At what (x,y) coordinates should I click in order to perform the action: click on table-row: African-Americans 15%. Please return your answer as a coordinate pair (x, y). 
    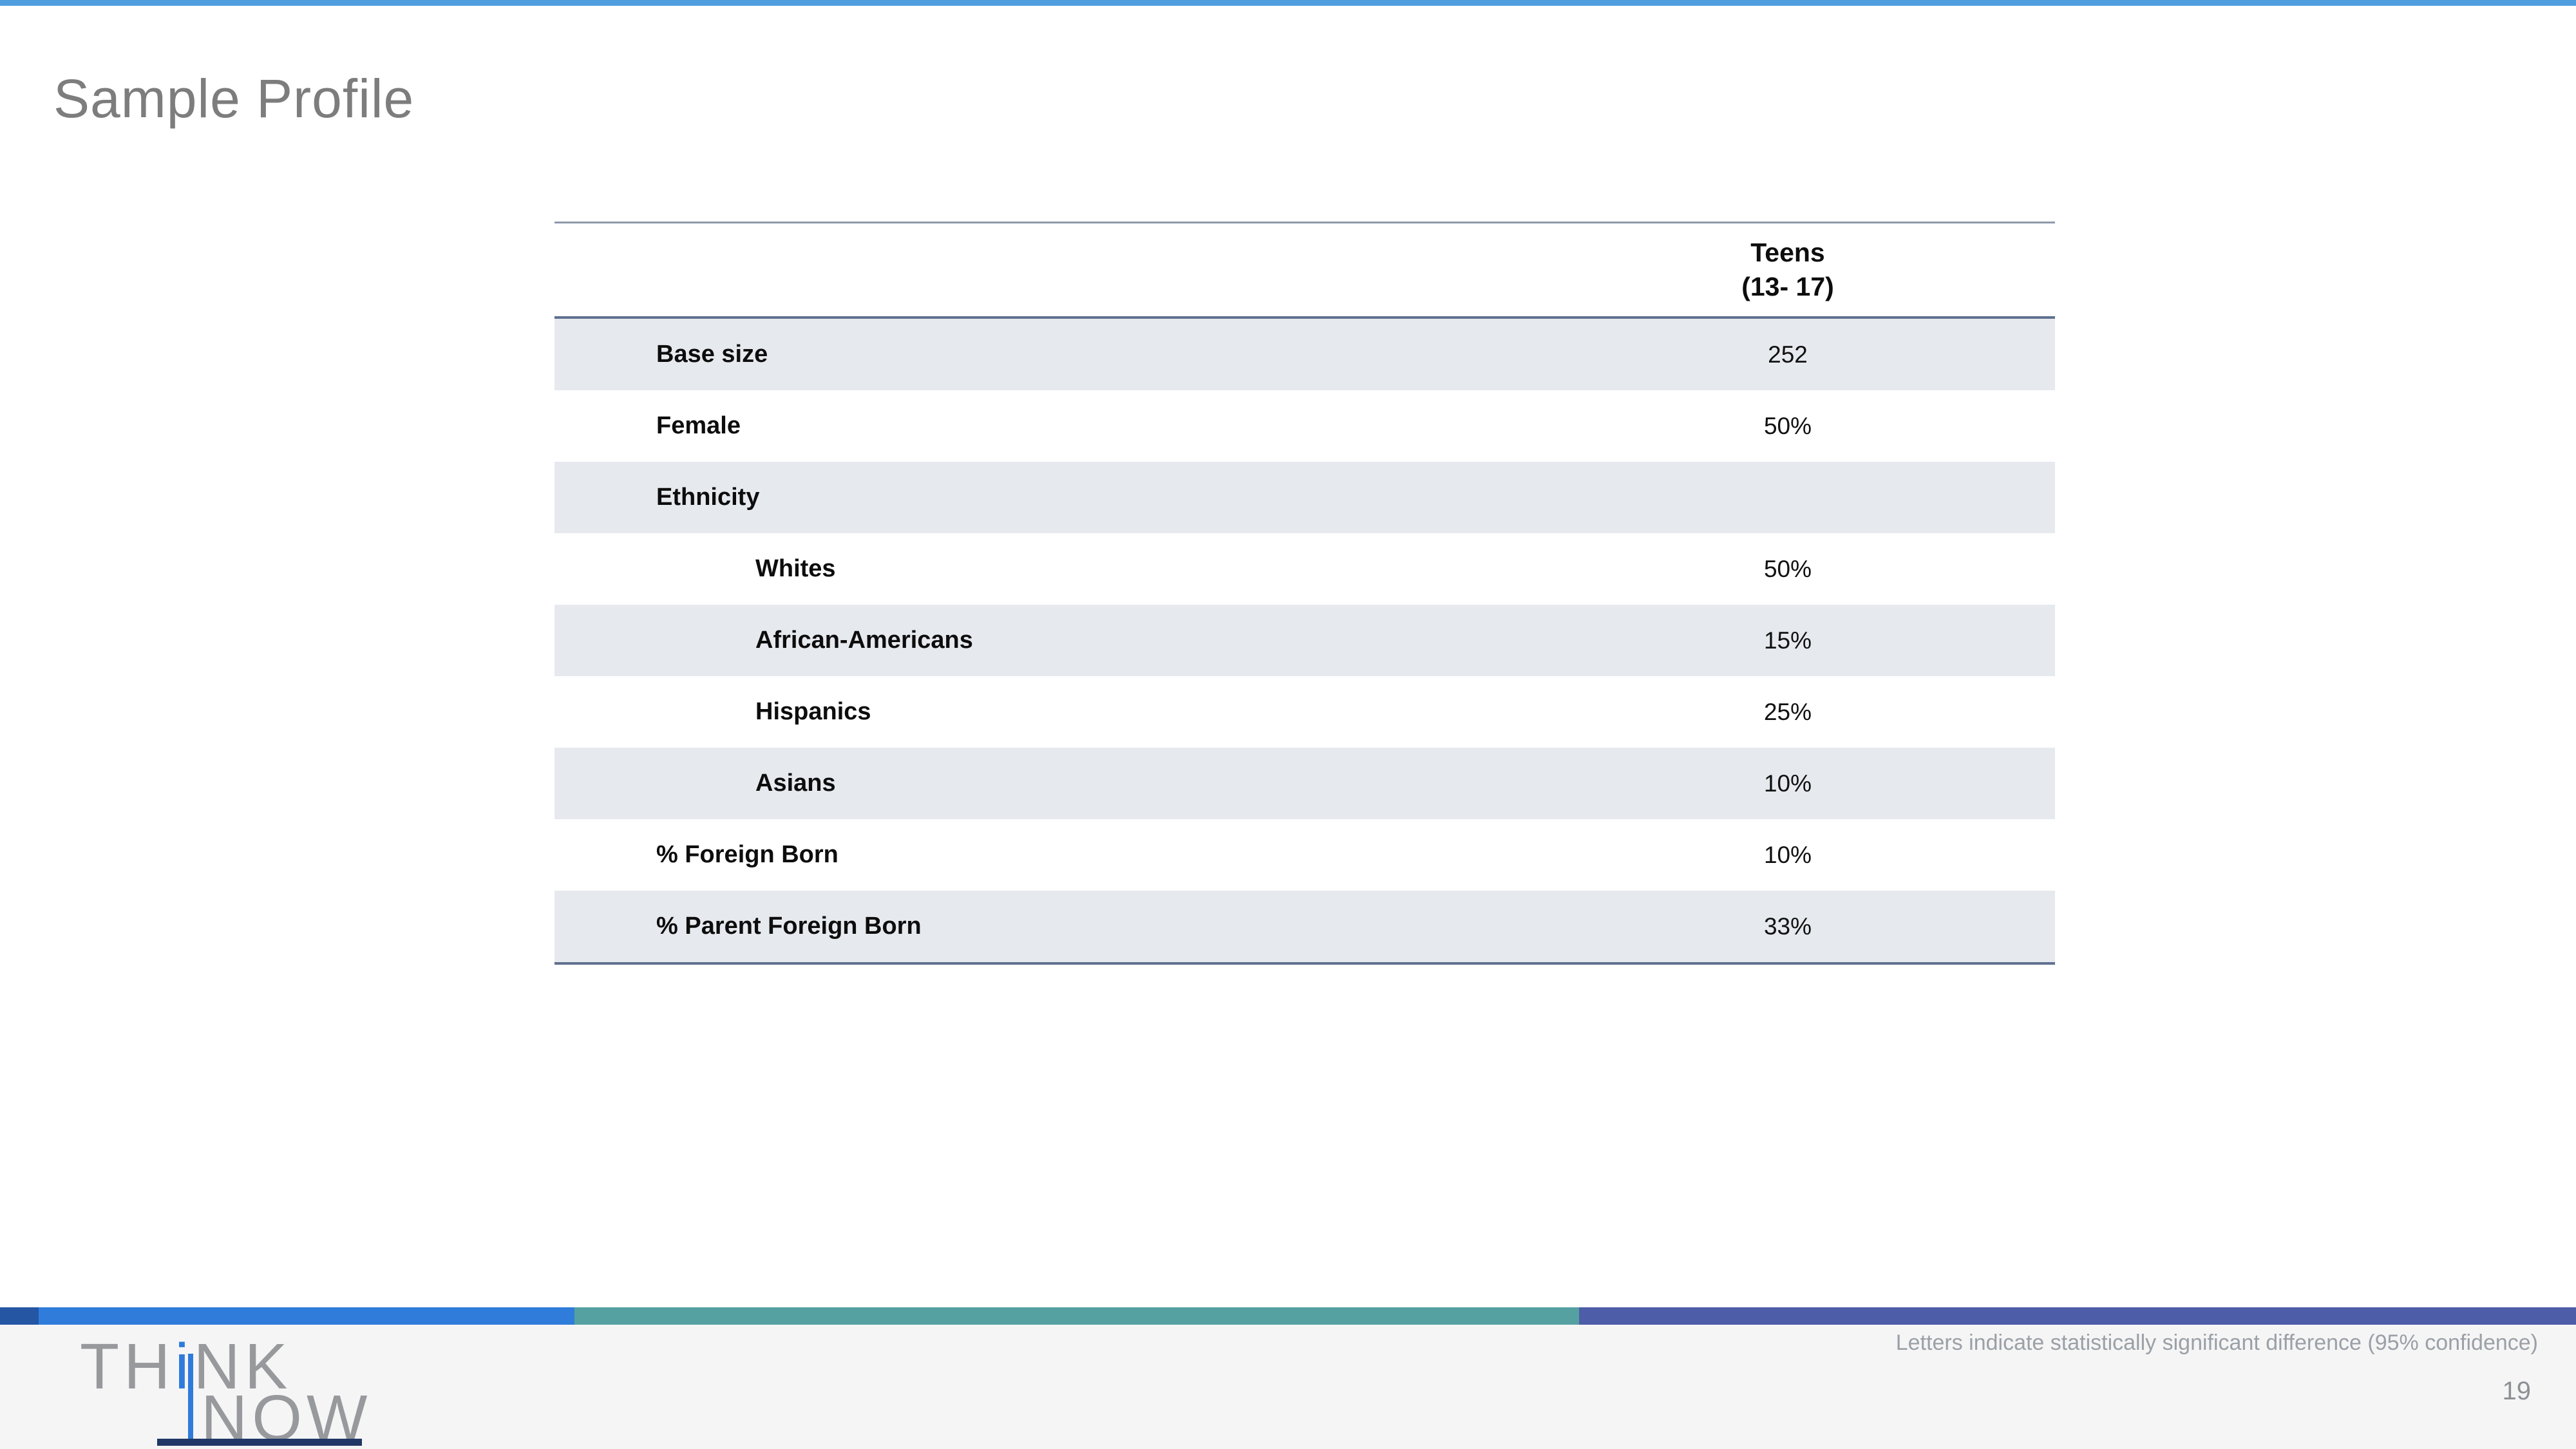
    Looking at the image, I should click on (1304, 640).